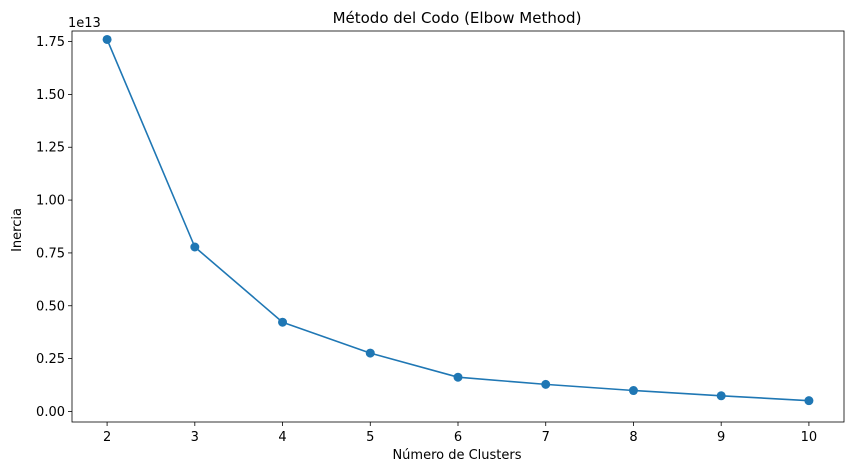 The width and height of the screenshot is (855, 474). What do you see at coordinates (84, 23) in the screenshot?
I see `y-axis-offset-label: 1e13` at bounding box center [84, 23].